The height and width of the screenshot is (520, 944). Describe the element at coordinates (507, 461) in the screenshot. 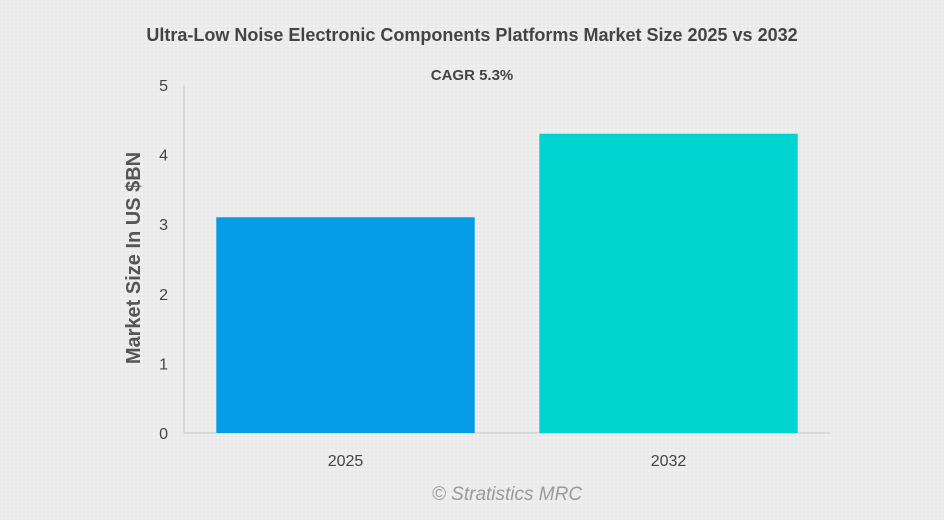

I see `x-axis-ticks: 2025 2032` at that location.